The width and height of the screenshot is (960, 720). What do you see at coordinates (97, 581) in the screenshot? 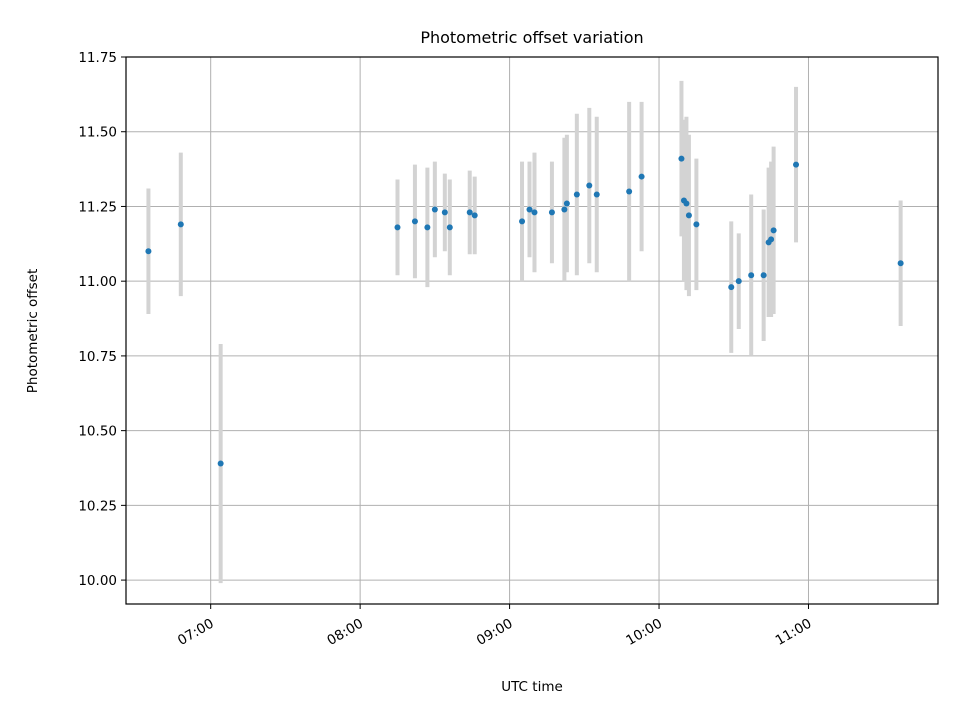
I see `y-tick-label: 10.00` at bounding box center [97, 581].